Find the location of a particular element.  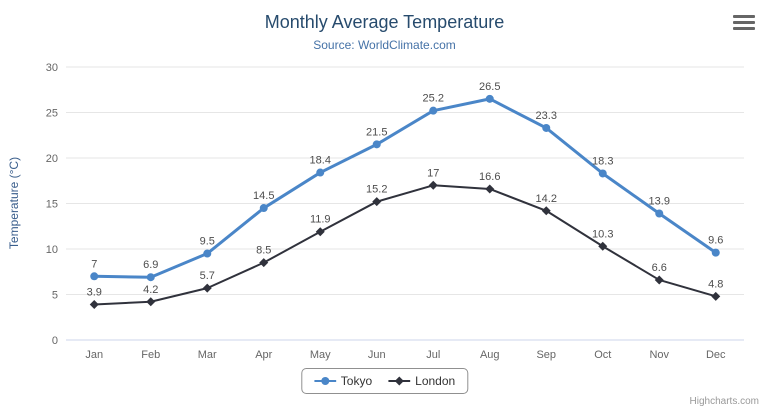

data-label: 13.9 is located at coordinates (659, 202).